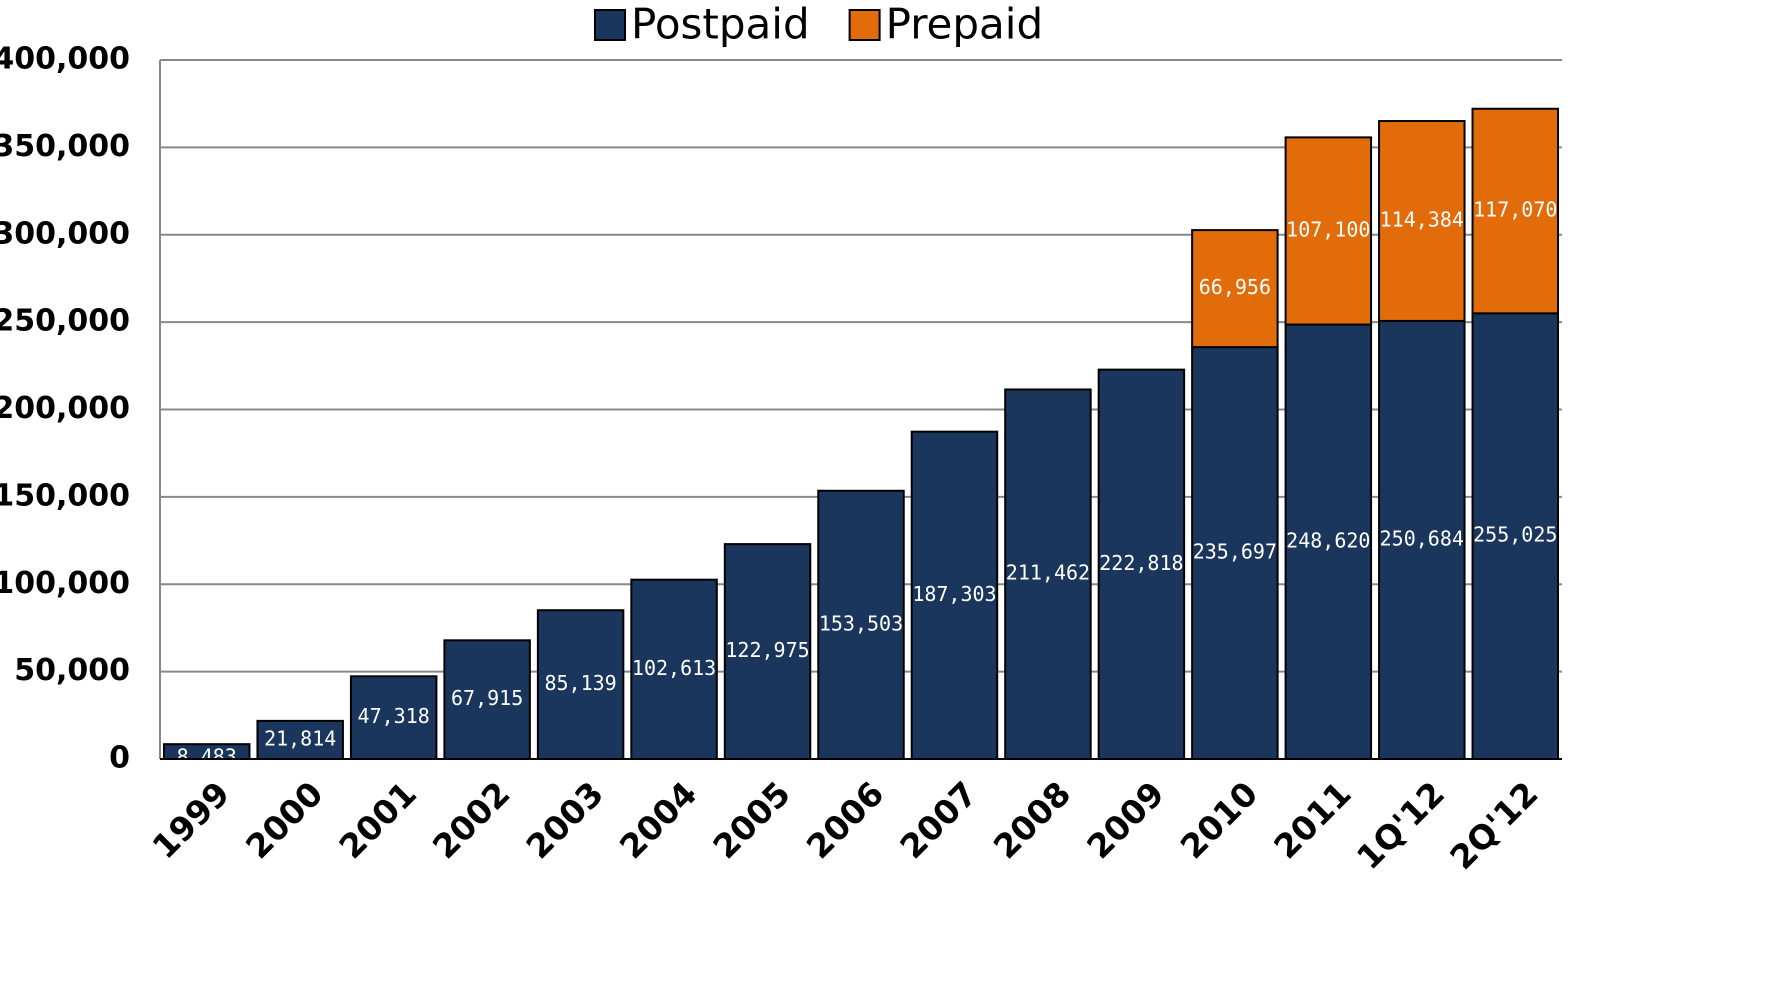  I want to click on value-label: 85,139, so click(580, 683).